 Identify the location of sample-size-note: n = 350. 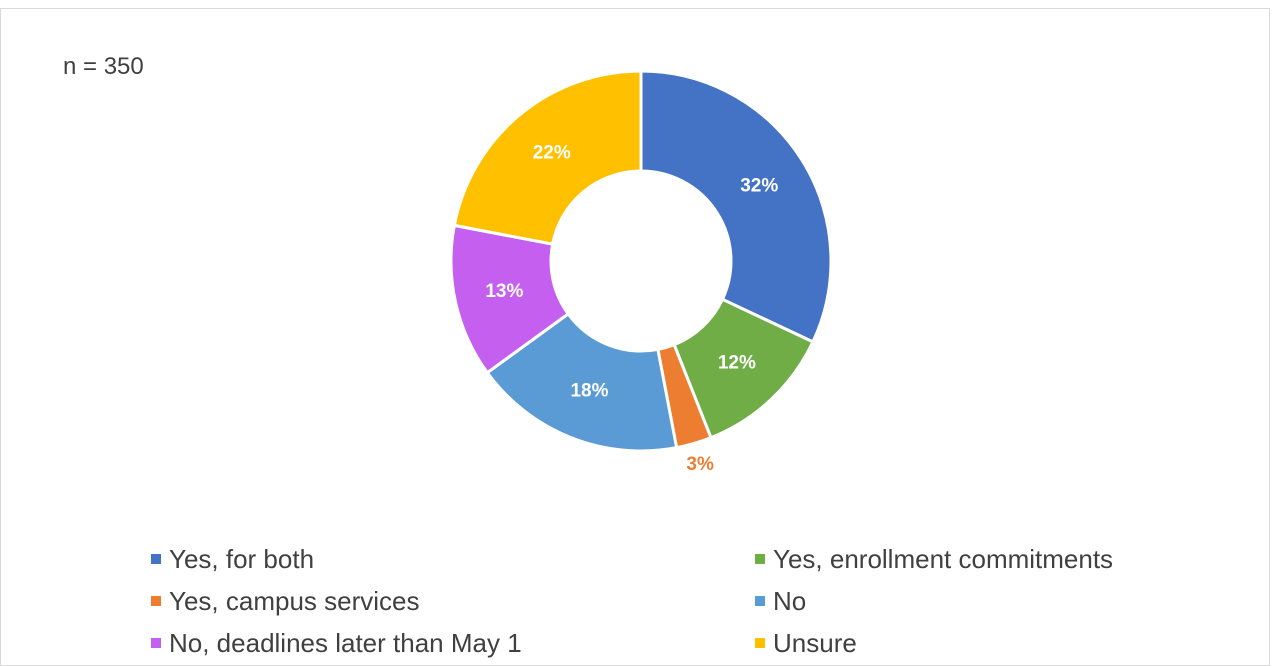
(103, 66).